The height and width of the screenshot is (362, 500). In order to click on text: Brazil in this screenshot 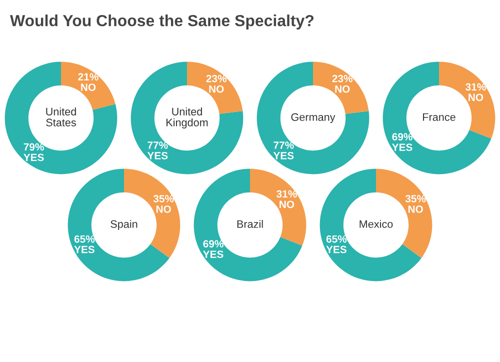, I will do `click(250, 224)`.